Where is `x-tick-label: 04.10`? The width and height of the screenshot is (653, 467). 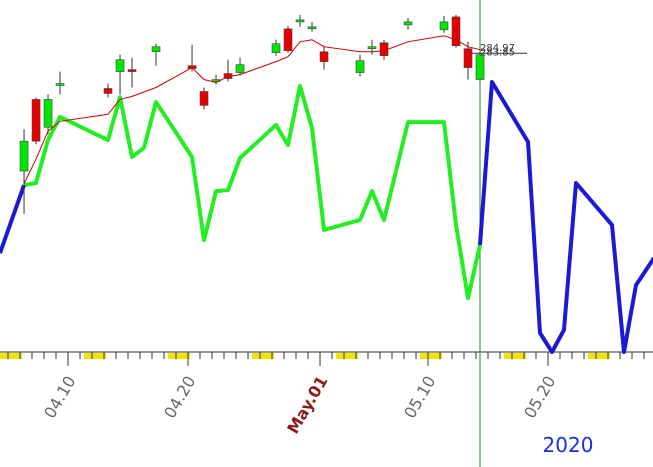
x-tick-label: 04.10 is located at coordinates (59, 397).